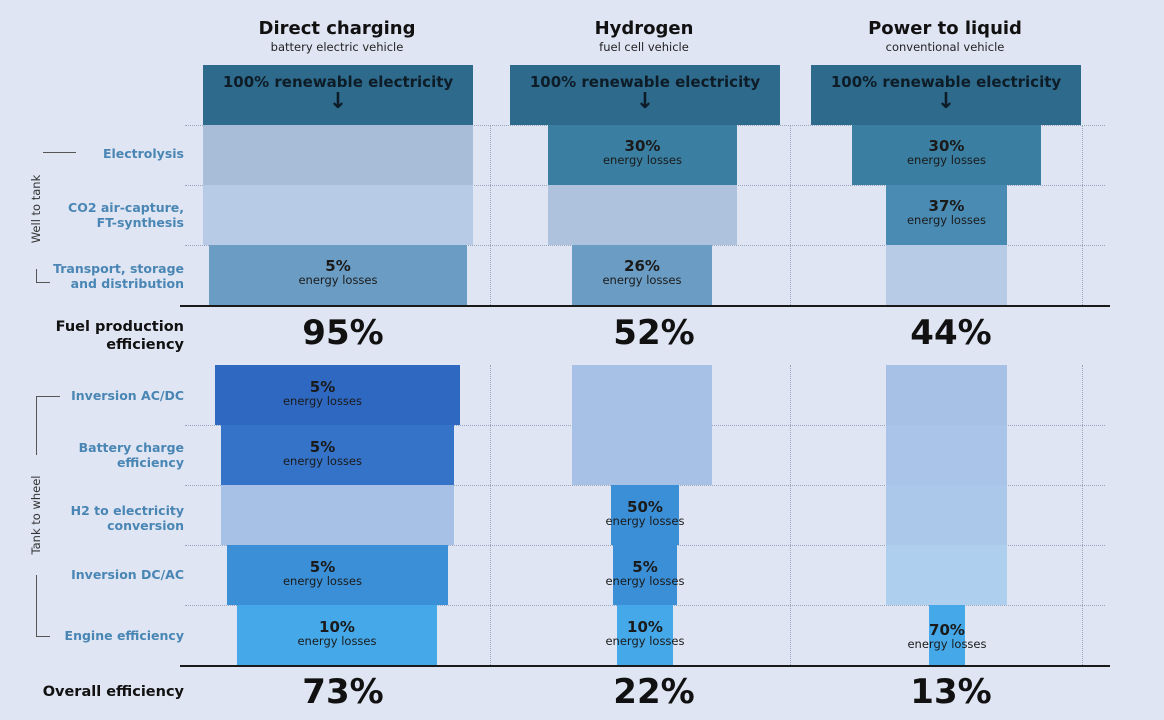 Image resolution: width=1164 pixels, height=720 pixels. I want to click on row-label-transport: Transport, storage and distribution, so click(109, 276).